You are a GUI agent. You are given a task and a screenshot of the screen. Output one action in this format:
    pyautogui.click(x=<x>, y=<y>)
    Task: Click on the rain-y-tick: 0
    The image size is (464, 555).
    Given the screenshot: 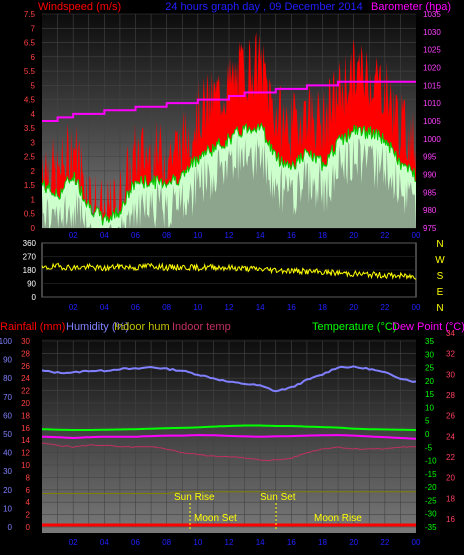 What is the action you would take?
    pyautogui.click(x=28, y=527)
    